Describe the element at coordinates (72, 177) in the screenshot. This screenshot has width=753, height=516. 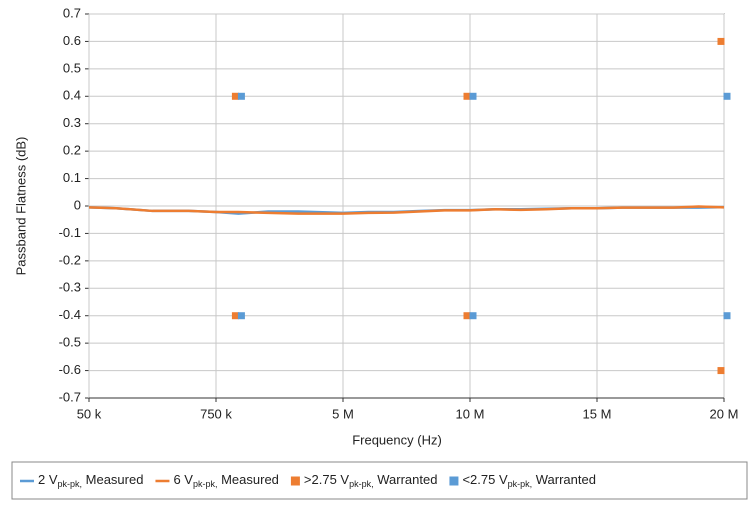
I see `y-tick-label: 0.1` at that location.